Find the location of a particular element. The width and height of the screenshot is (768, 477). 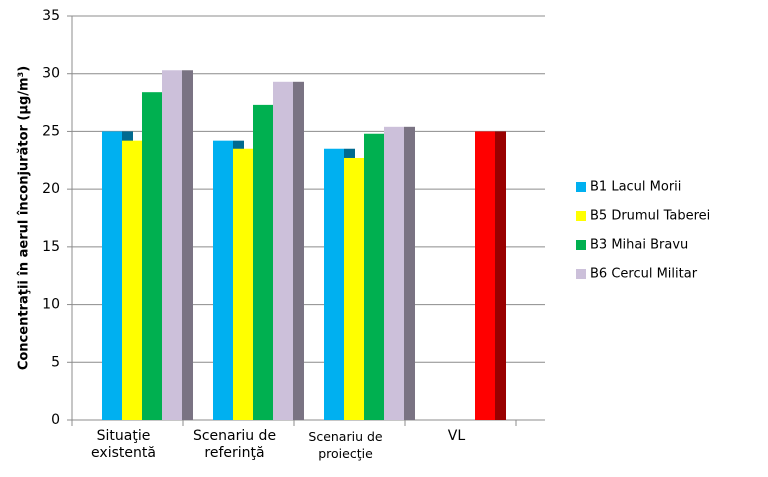

legend-label: B1 Lacul Morii is located at coordinates (635, 187).